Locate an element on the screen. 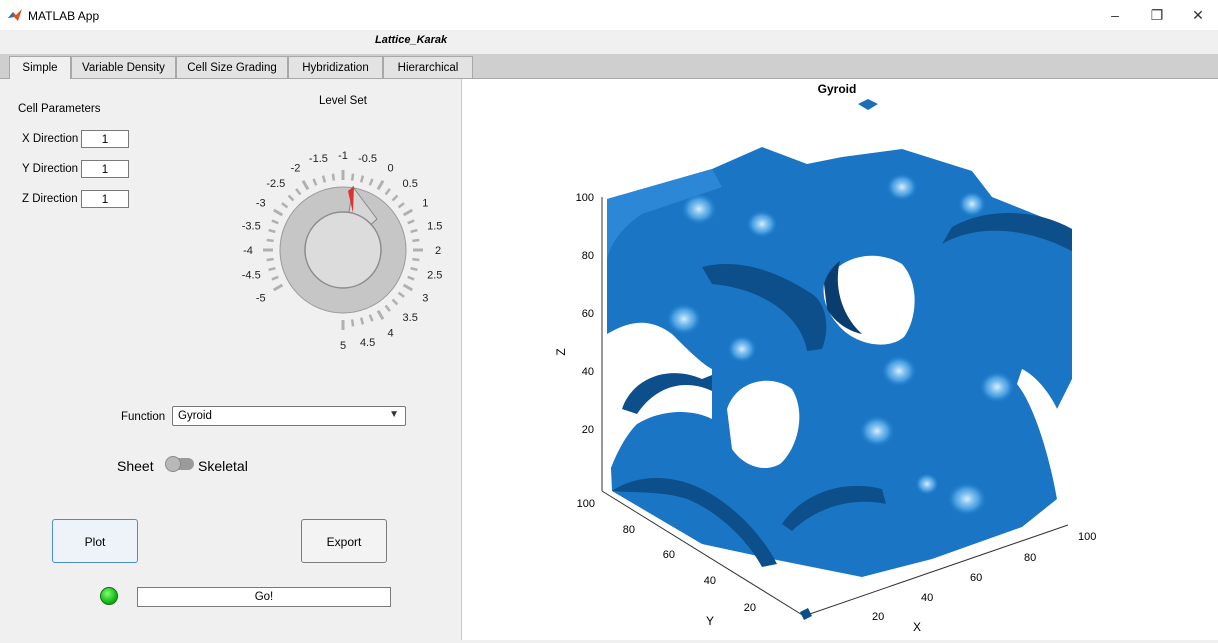 This screenshot has width=1218, height=643. app-title-label: Lattice_Karak is located at coordinates (411, 40).